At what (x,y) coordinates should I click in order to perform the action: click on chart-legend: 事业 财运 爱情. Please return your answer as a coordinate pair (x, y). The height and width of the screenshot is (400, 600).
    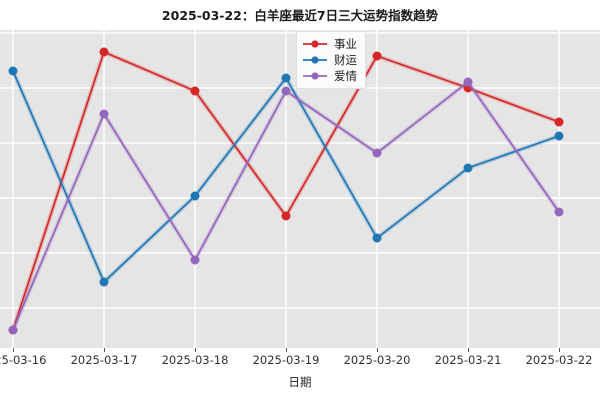
    Looking at the image, I should click on (331, 60).